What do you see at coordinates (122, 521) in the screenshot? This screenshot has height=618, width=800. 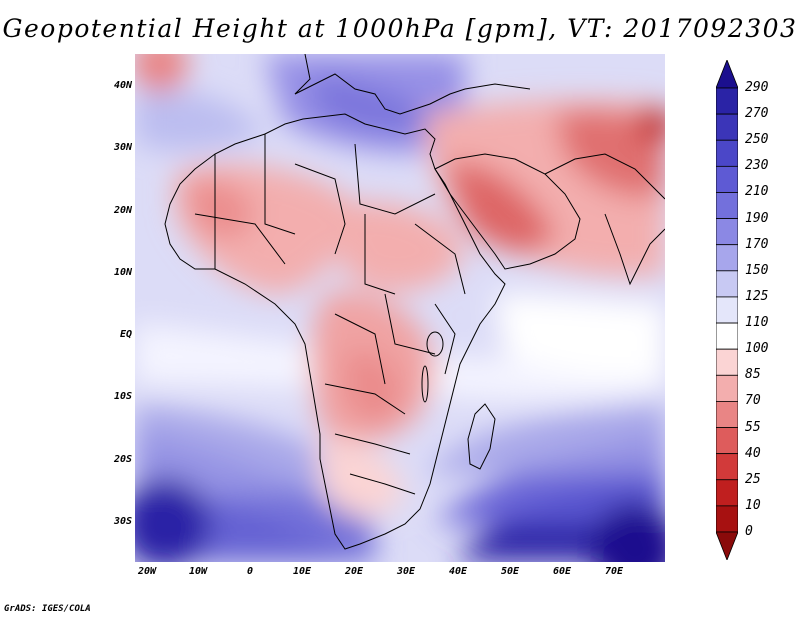 I see `lat-label: 30S` at bounding box center [122, 521].